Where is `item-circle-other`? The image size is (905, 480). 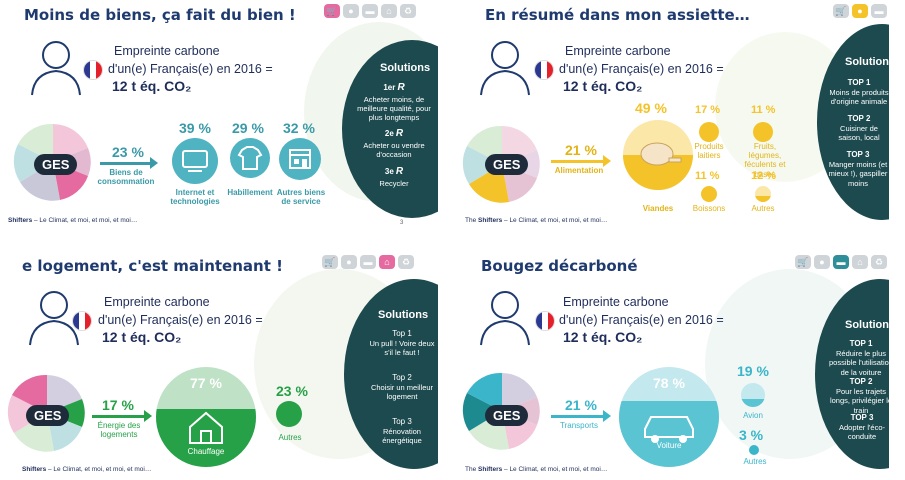 item-circle-other is located at coordinates (300, 159).